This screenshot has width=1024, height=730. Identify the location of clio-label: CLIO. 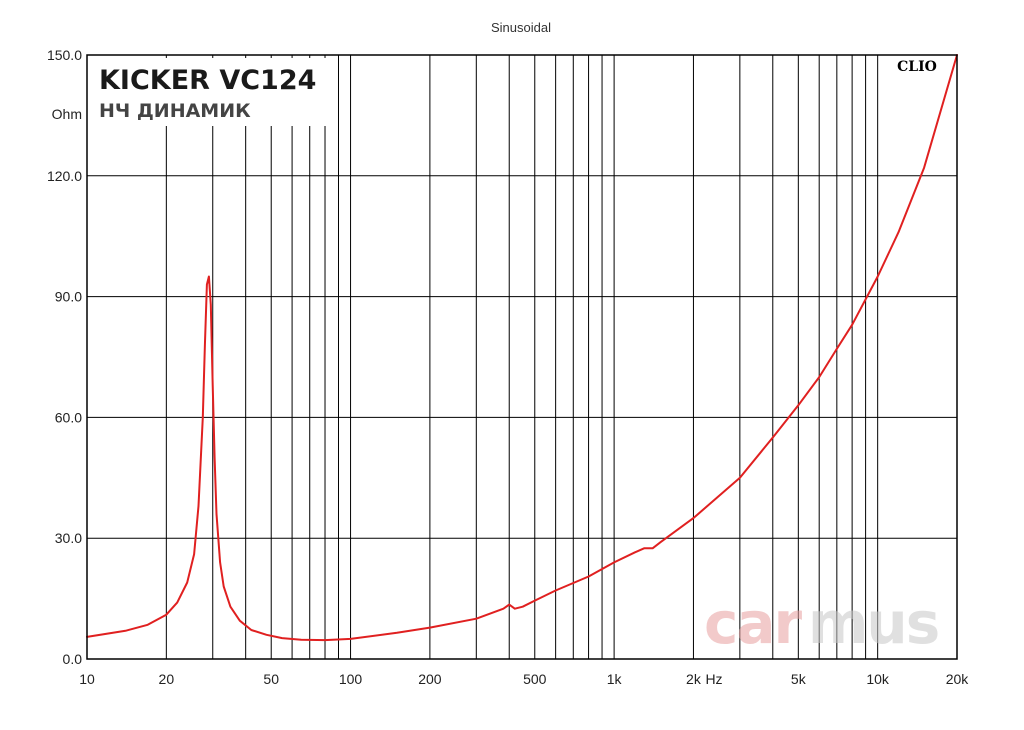
(917, 67).